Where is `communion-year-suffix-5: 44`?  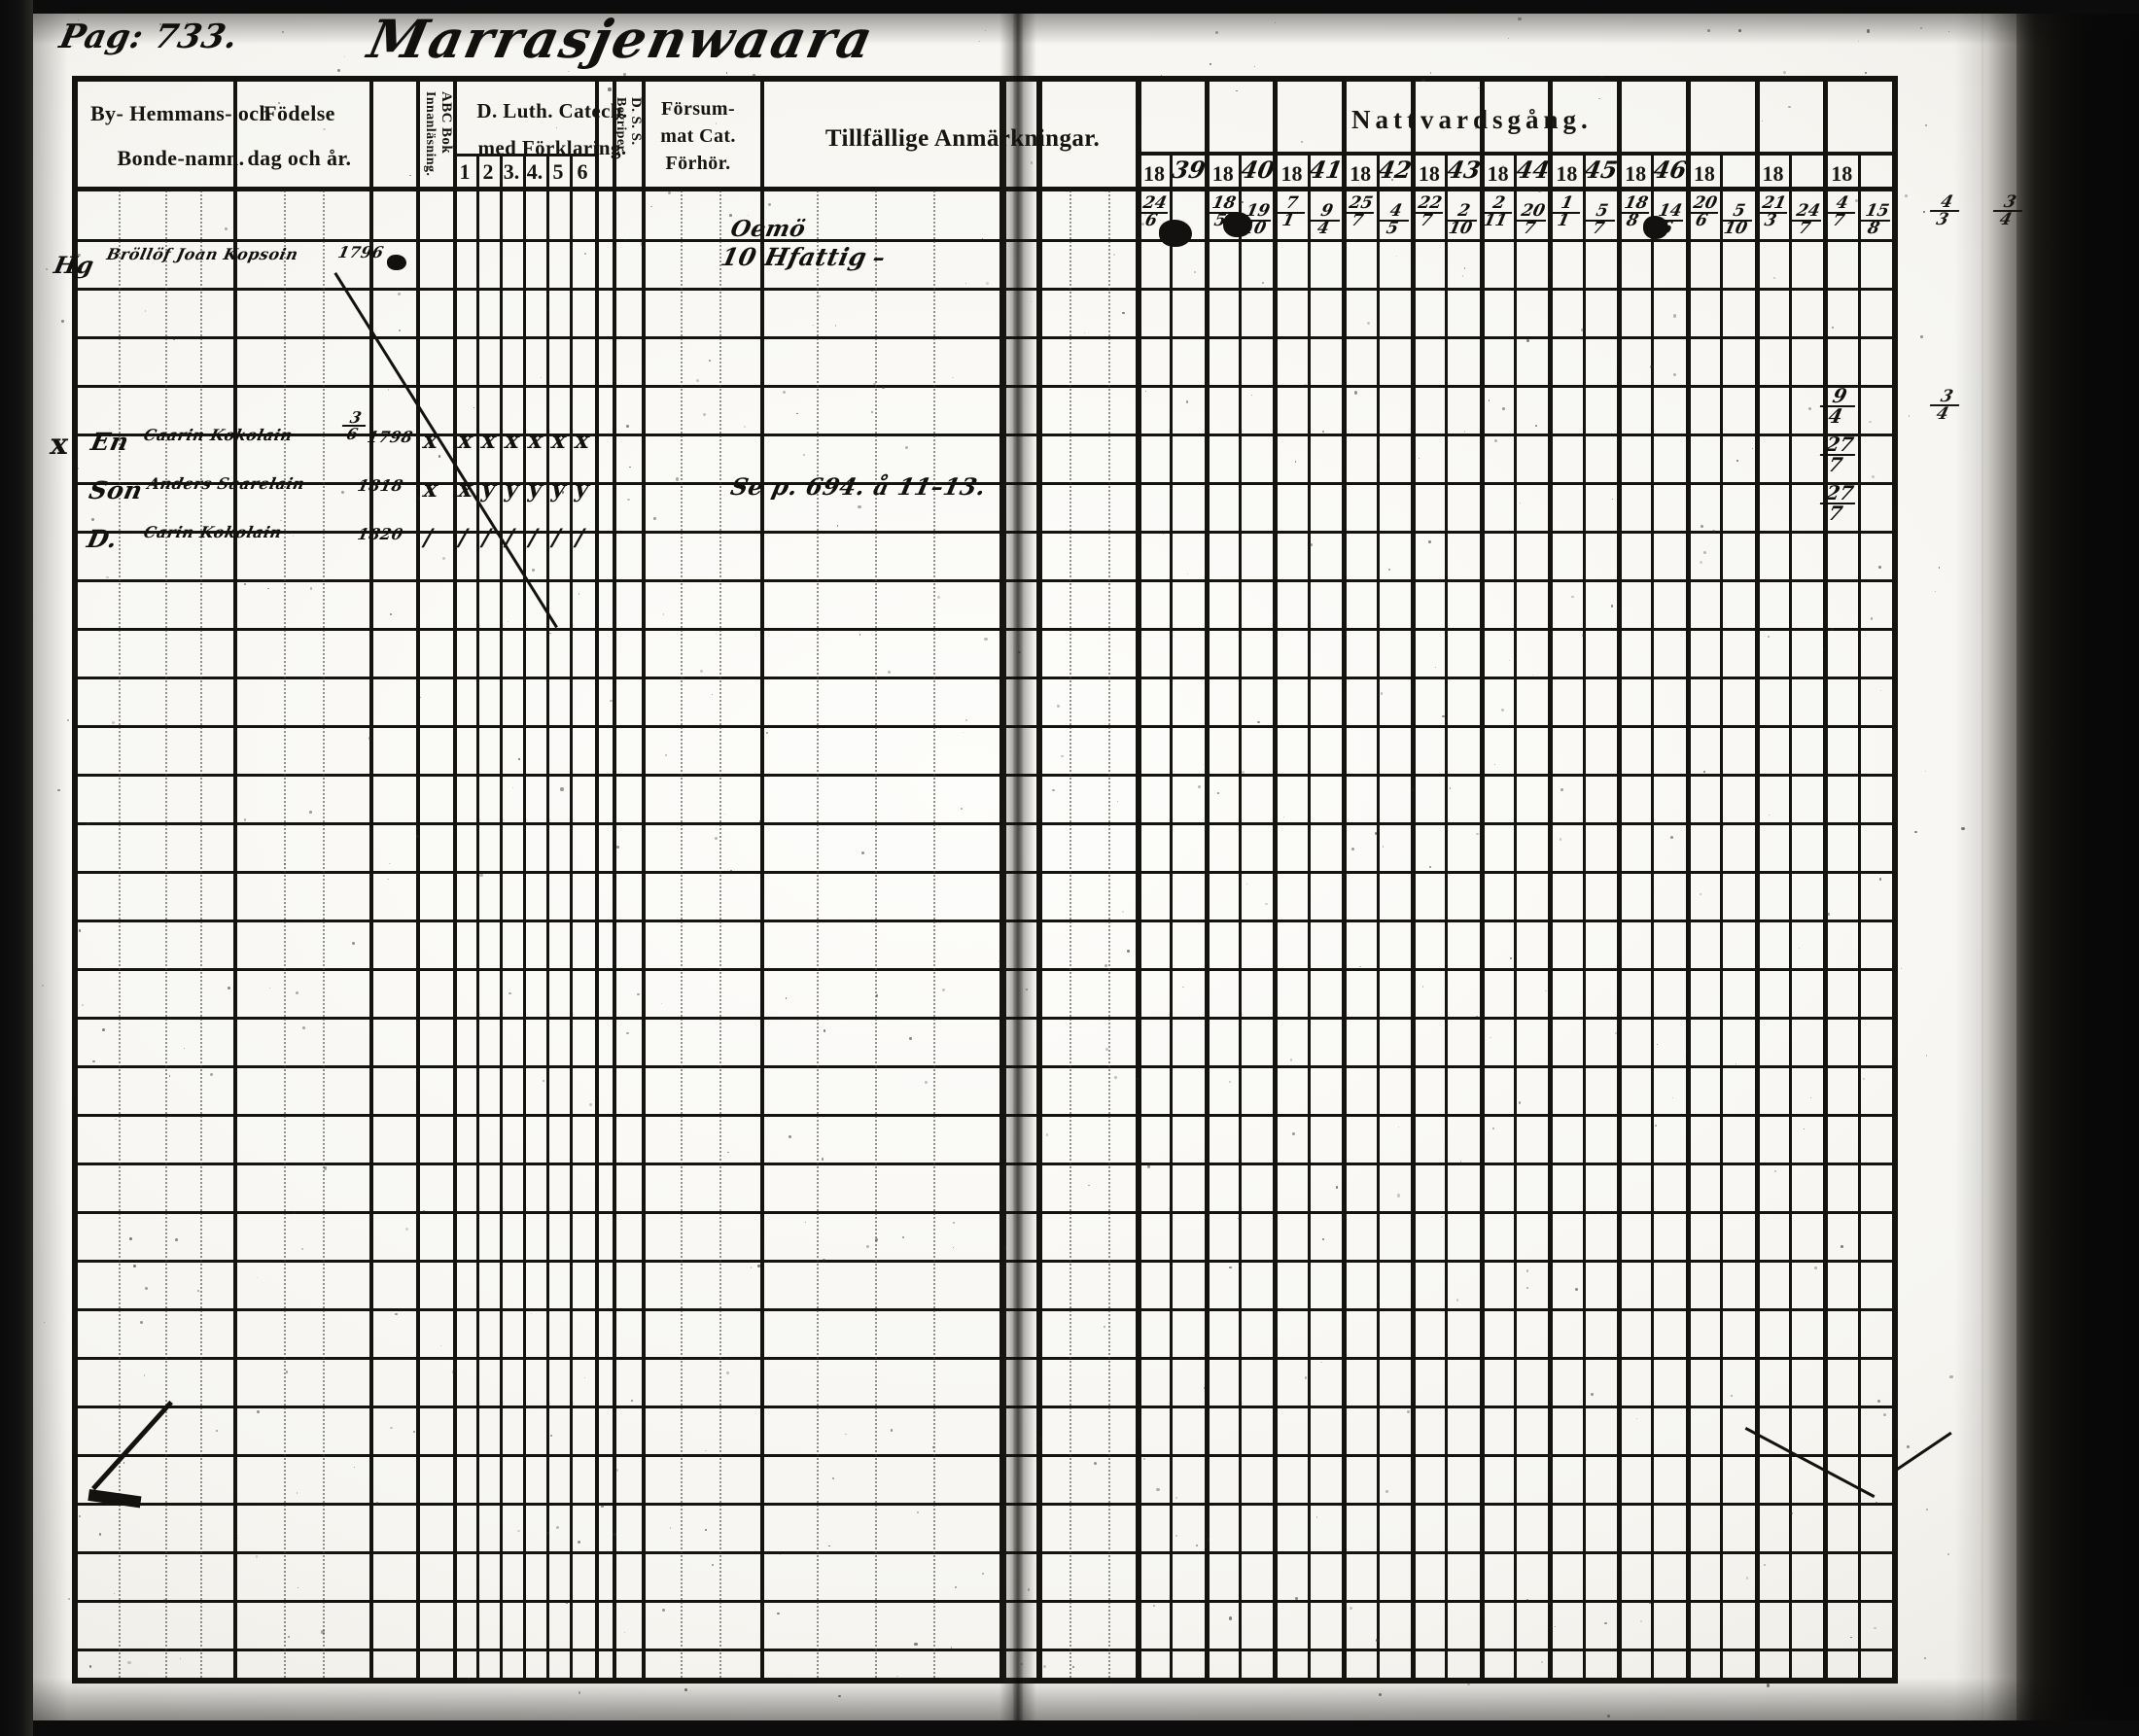
communion-year-suffix-5: 44 is located at coordinates (1533, 170).